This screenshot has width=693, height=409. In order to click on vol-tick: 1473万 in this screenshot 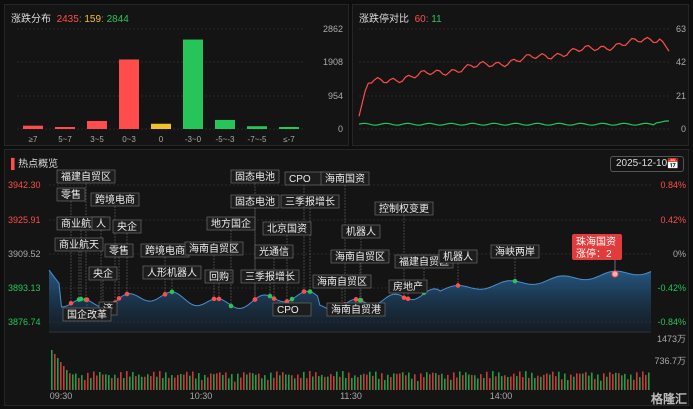, I will do `click(671, 339)`.